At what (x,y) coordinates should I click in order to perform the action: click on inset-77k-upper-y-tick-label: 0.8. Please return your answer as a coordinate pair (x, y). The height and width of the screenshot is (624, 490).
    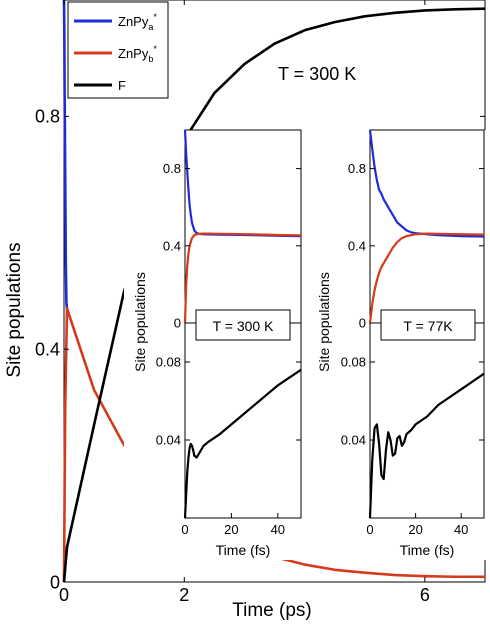
    Looking at the image, I should click on (357, 168).